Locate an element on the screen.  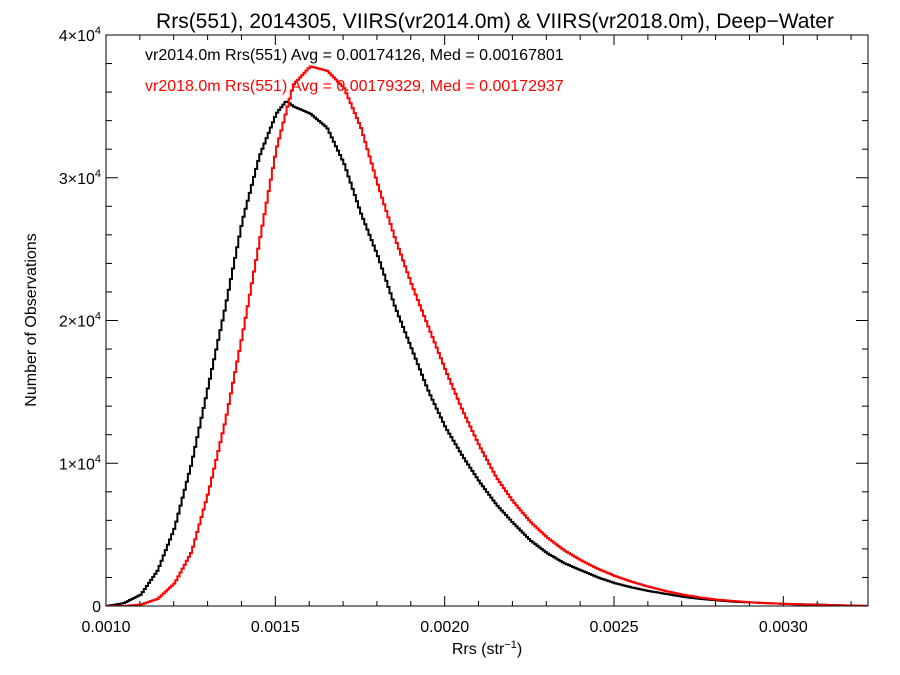
x-tick-label: 0.0020 is located at coordinates (444, 627).